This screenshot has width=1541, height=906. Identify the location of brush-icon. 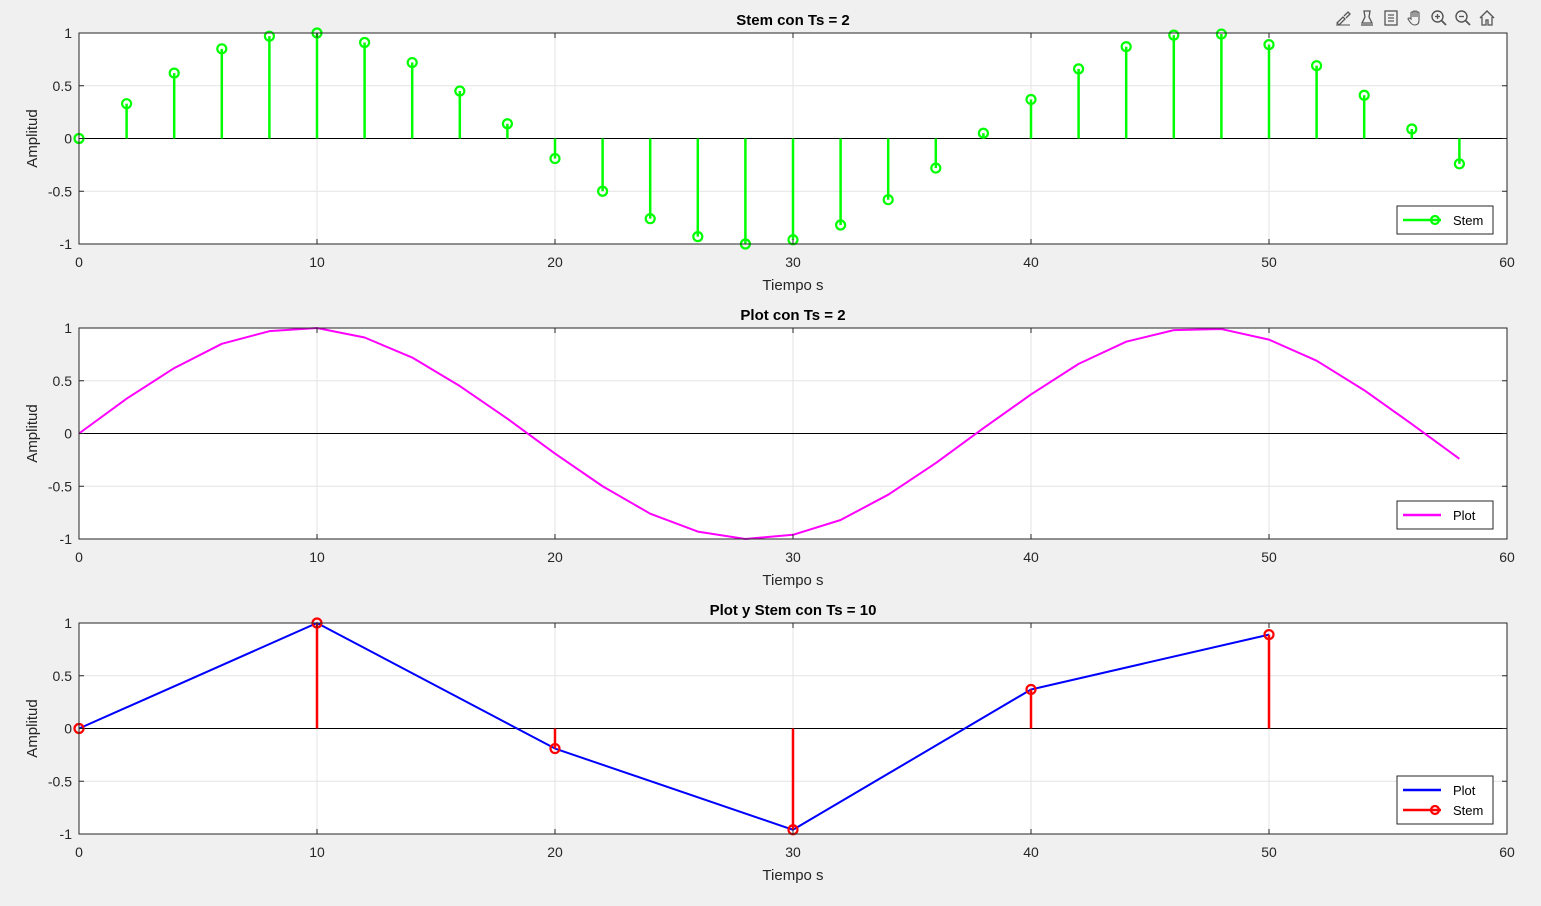
(1343, 18).